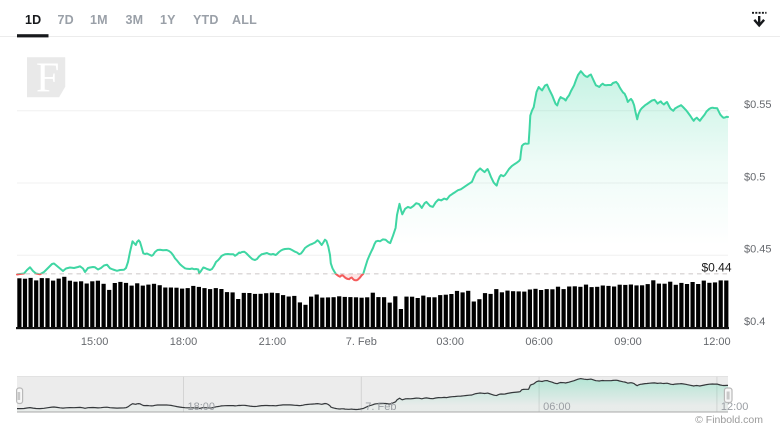 The width and height of the screenshot is (780, 431). What do you see at coordinates (716, 267) in the screenshot?
I see `svg-text: $0.44` at bounding box center [716, 267].